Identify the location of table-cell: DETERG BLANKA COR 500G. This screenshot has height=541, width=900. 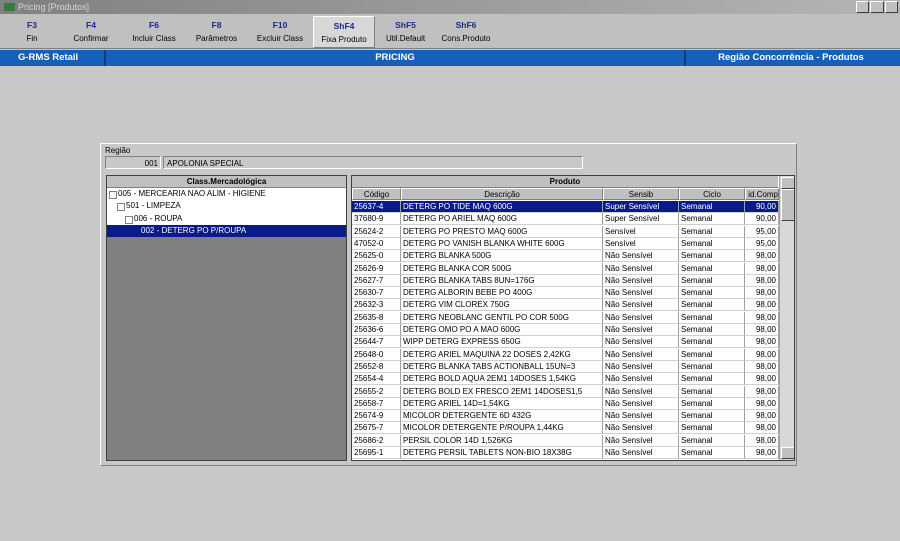
(502, 268).